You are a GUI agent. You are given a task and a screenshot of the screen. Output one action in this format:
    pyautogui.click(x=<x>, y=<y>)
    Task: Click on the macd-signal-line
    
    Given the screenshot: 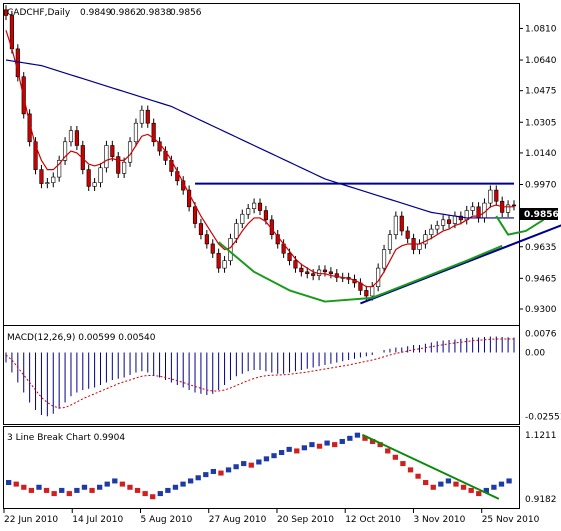 What is the action you would take?
    pyautogui.click(x=259, y=373)
    